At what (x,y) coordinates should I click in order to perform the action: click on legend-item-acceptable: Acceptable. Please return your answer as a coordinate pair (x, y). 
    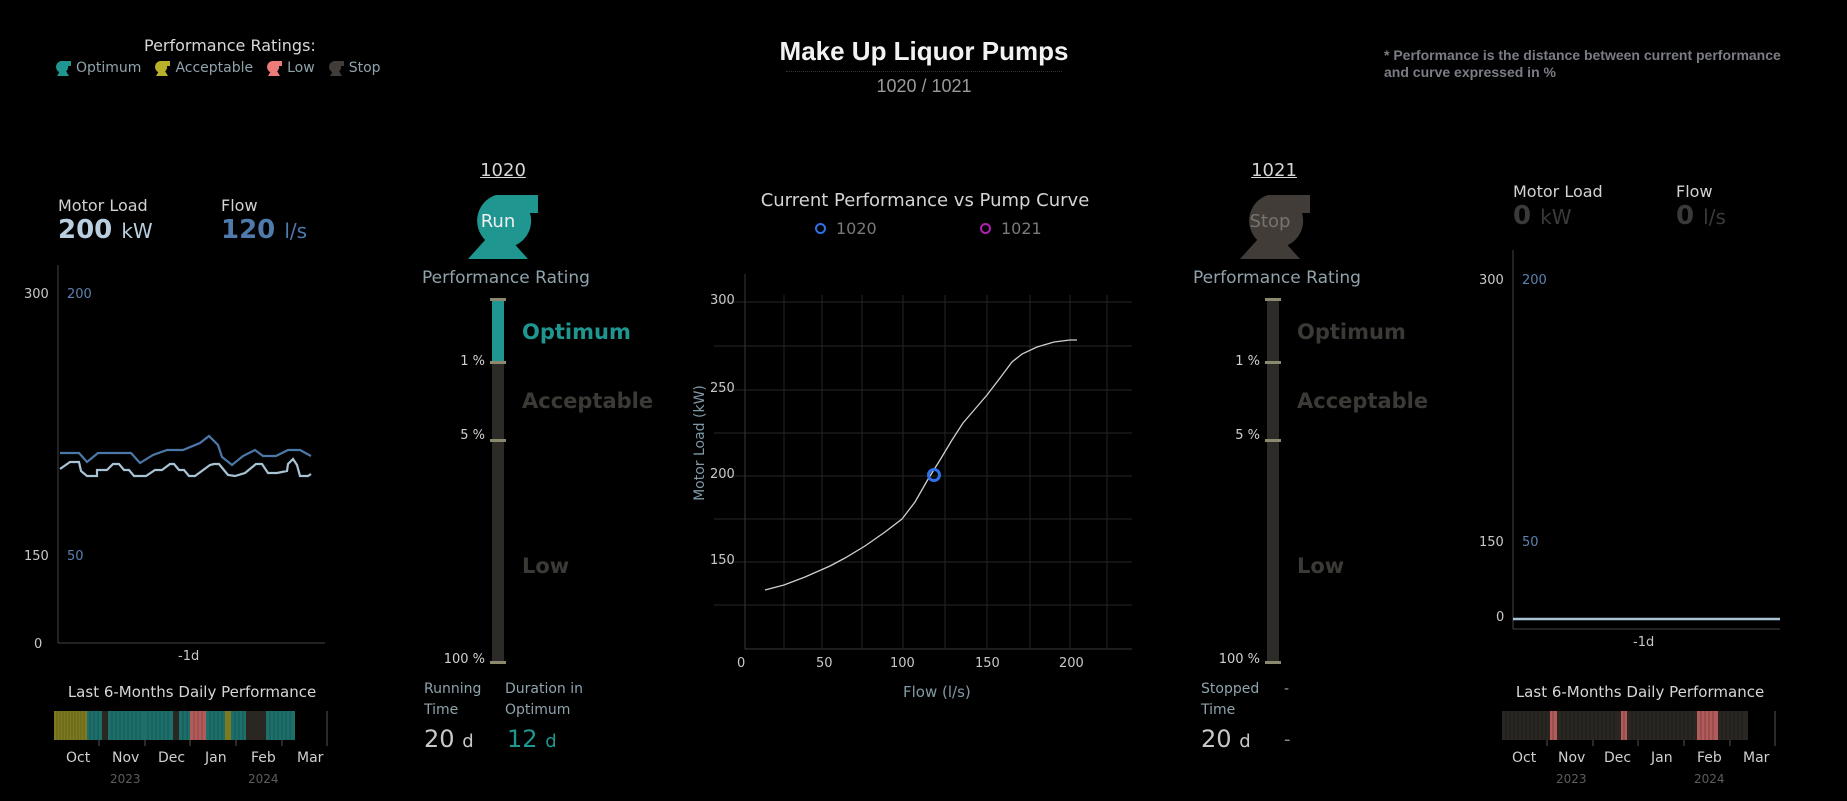
    Looking at the image, I should click on (203, 68).